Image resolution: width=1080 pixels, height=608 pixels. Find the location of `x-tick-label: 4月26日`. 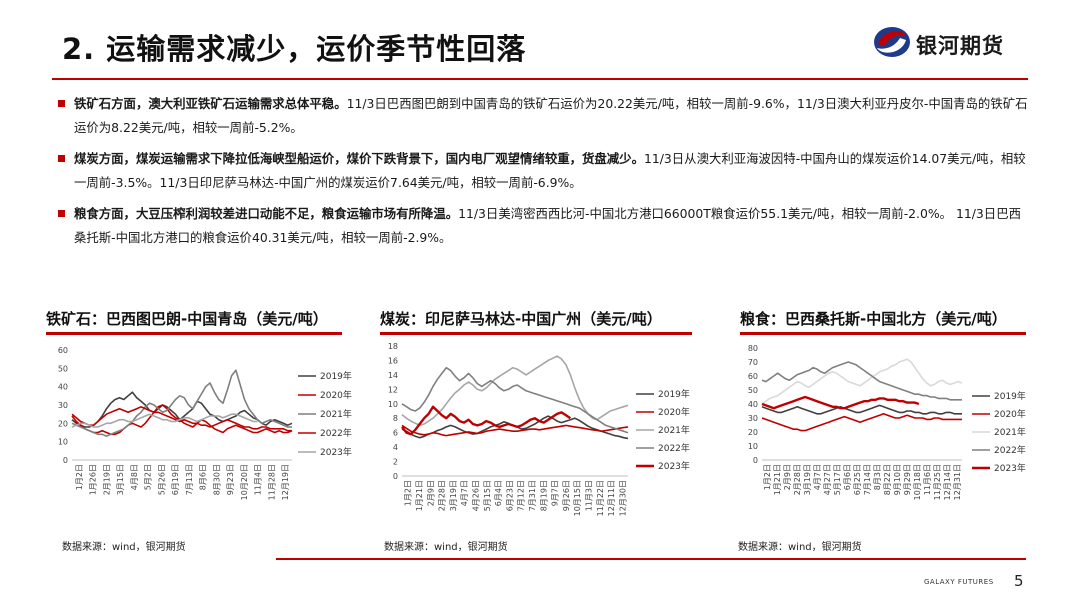

x-tick-label: 4月26日 is located at coordinates (475, 495).